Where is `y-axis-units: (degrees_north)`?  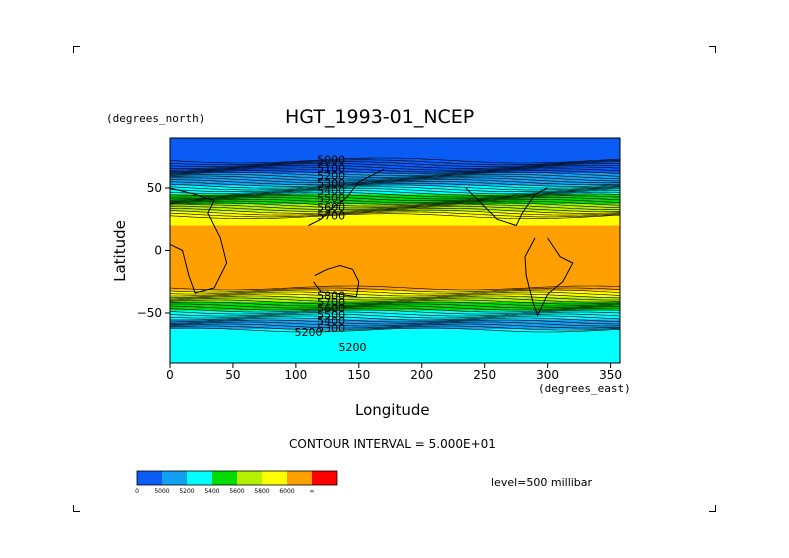
y-axis-units: (degrees_north) is located at coordinates (156, 118).